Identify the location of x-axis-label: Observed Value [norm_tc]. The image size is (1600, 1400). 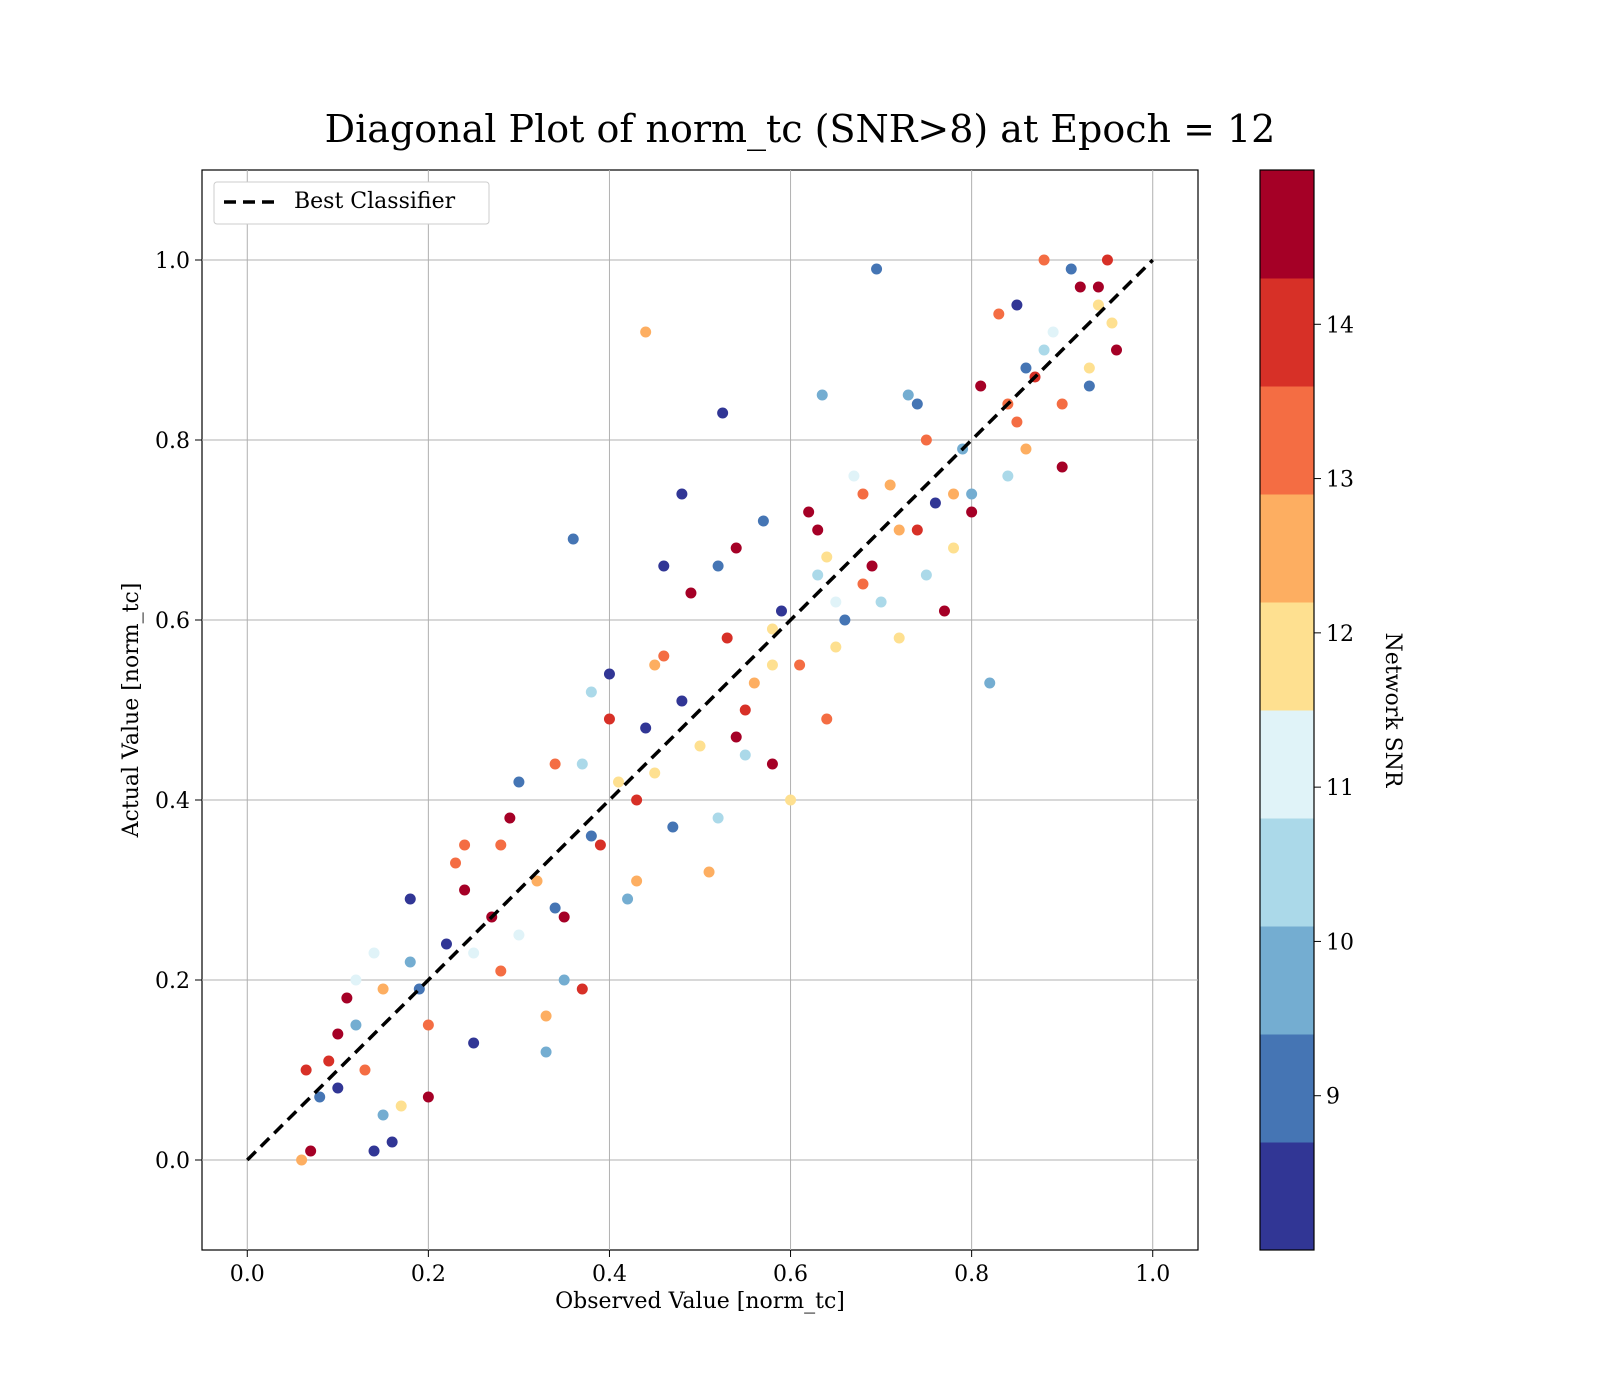
(700, 1301).